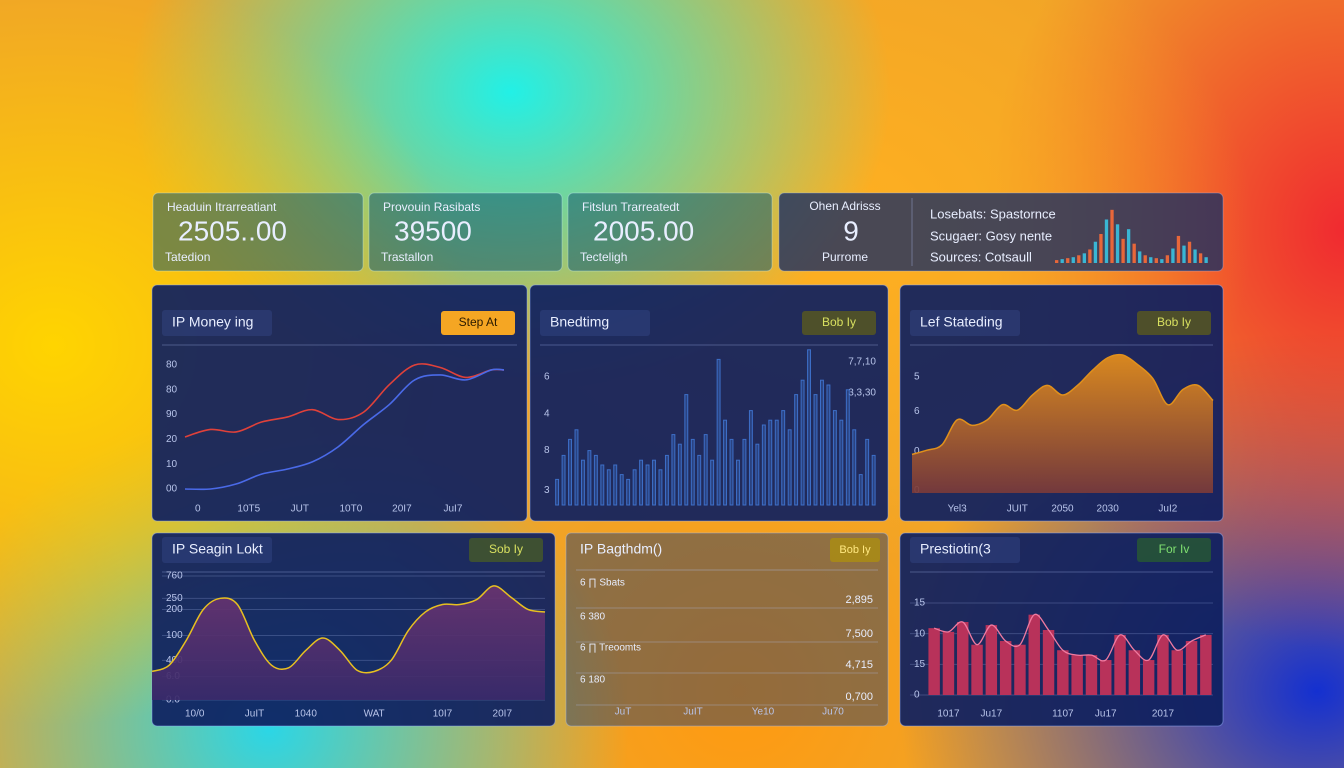  I want to click on x-tick-label: JuI2, so click(1167, 509).